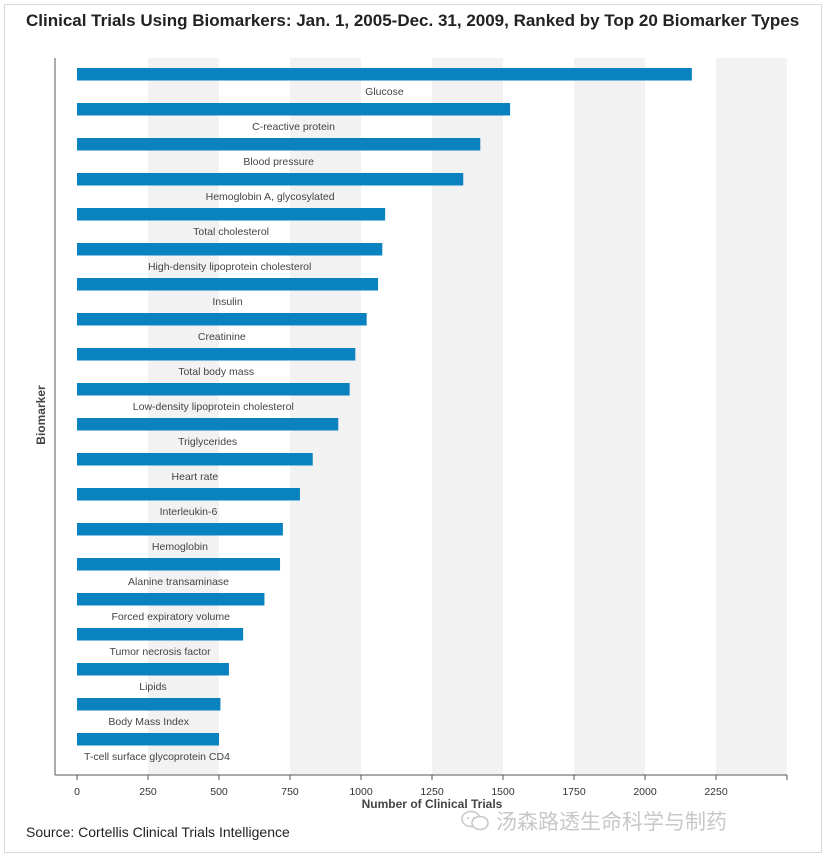 The height and width of the screenshot is (859, 828). I want to click on watermark-text: 汤森路透生命科学与制药, so click(611, 822).